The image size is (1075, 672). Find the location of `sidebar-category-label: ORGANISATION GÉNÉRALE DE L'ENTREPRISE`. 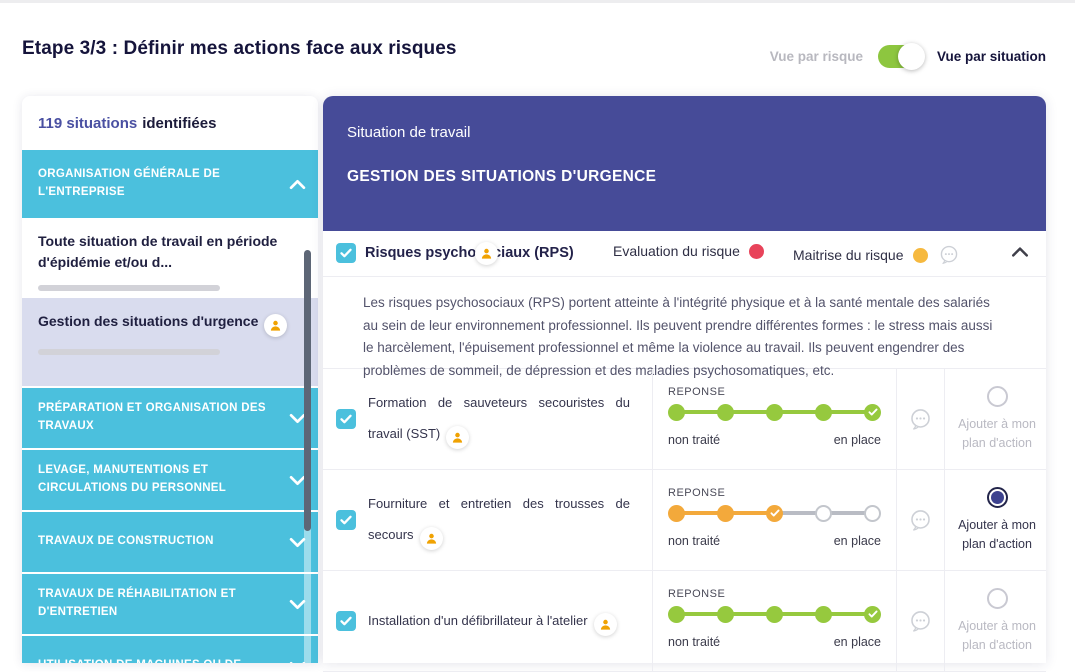

sidebar-category-label: ORGANISATION GÉNÉRALE DE L'ENTREPRISE is located at coordinates (129, 183).